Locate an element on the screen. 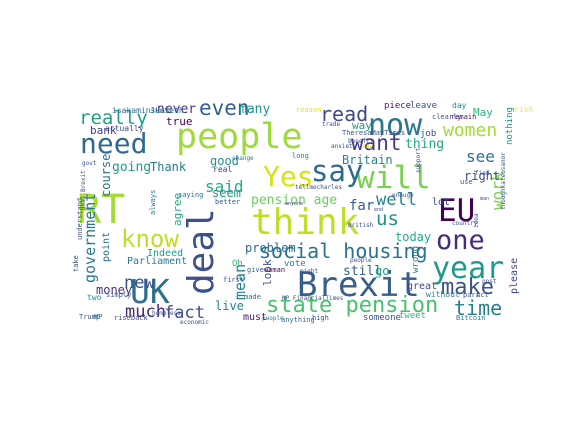  cloud-word: anyone is located at coordinates (294, 204).